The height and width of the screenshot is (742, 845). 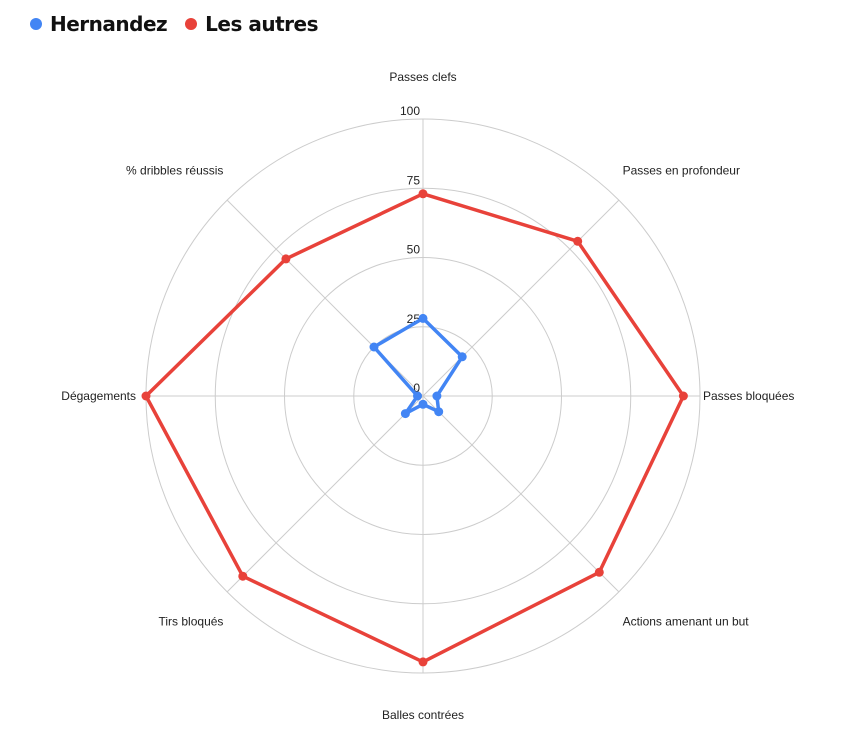 I want to click on axis-label-4: Balles contrées, so click(x=423, y=715).